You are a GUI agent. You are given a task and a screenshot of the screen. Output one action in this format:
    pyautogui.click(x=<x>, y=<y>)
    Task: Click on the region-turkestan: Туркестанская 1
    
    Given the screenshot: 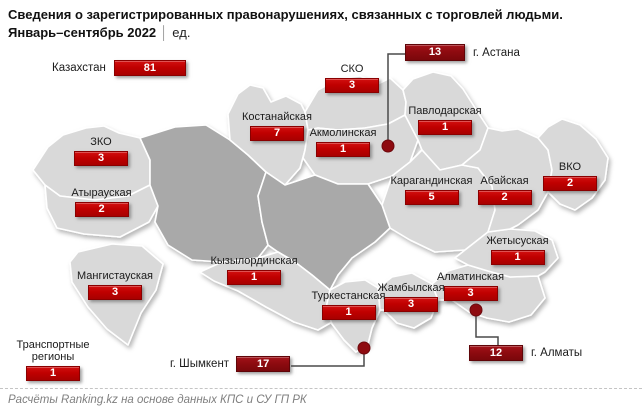 What is the action you would take?
    pyautogui.click(x=348, y=305)
    